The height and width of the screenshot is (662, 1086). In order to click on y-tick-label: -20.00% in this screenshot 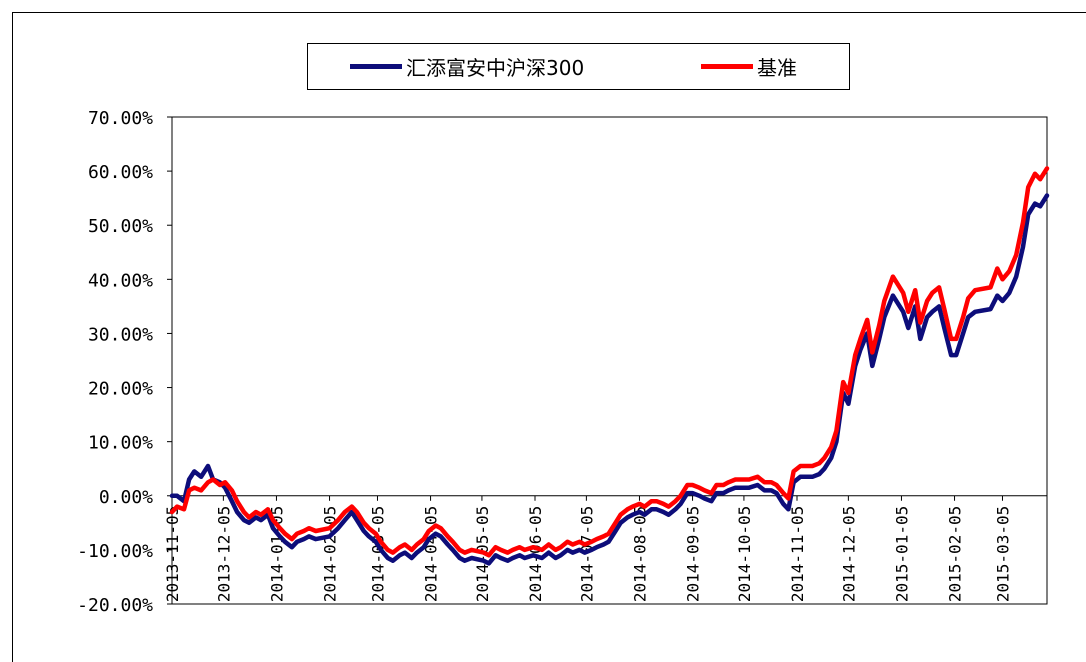, I will do `click(115, 605)`.